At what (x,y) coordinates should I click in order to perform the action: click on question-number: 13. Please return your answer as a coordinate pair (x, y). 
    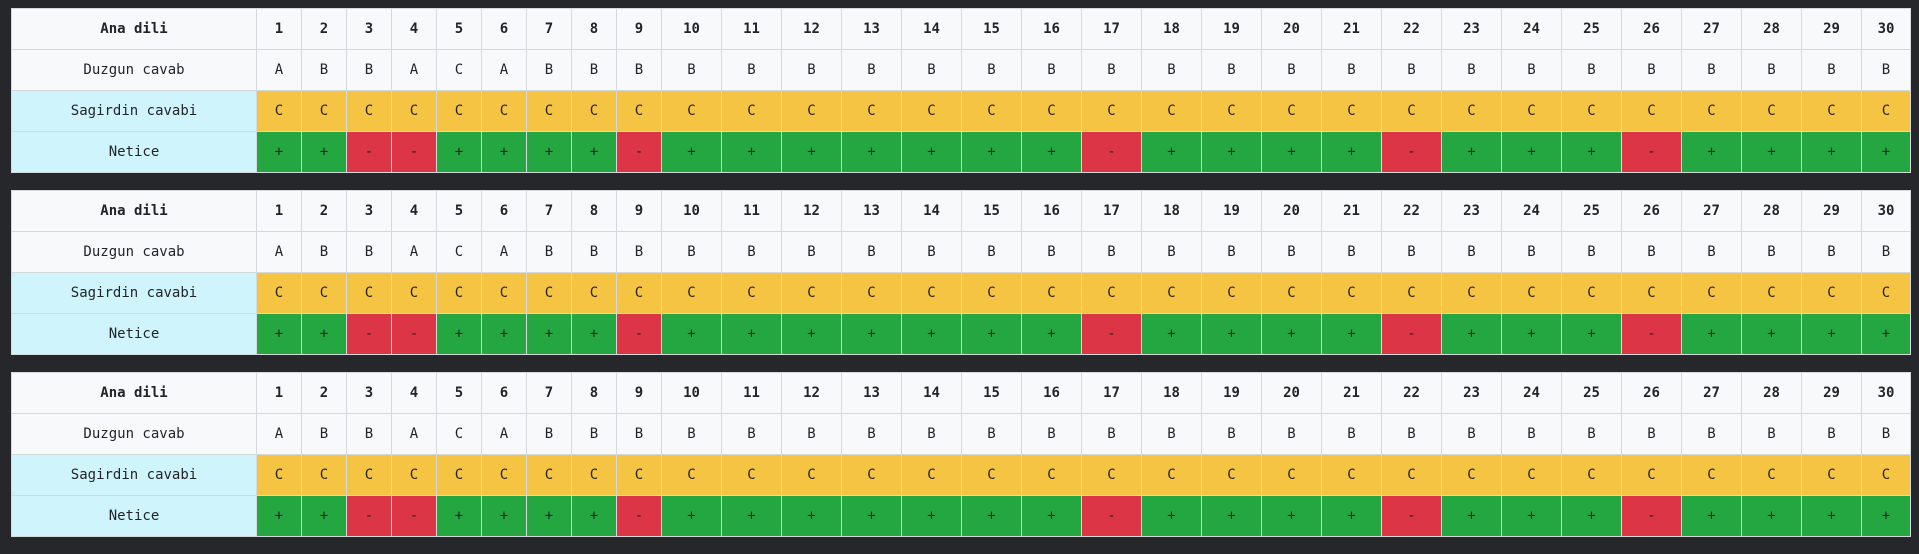
    Looking at the image, I should click on (871, 211).